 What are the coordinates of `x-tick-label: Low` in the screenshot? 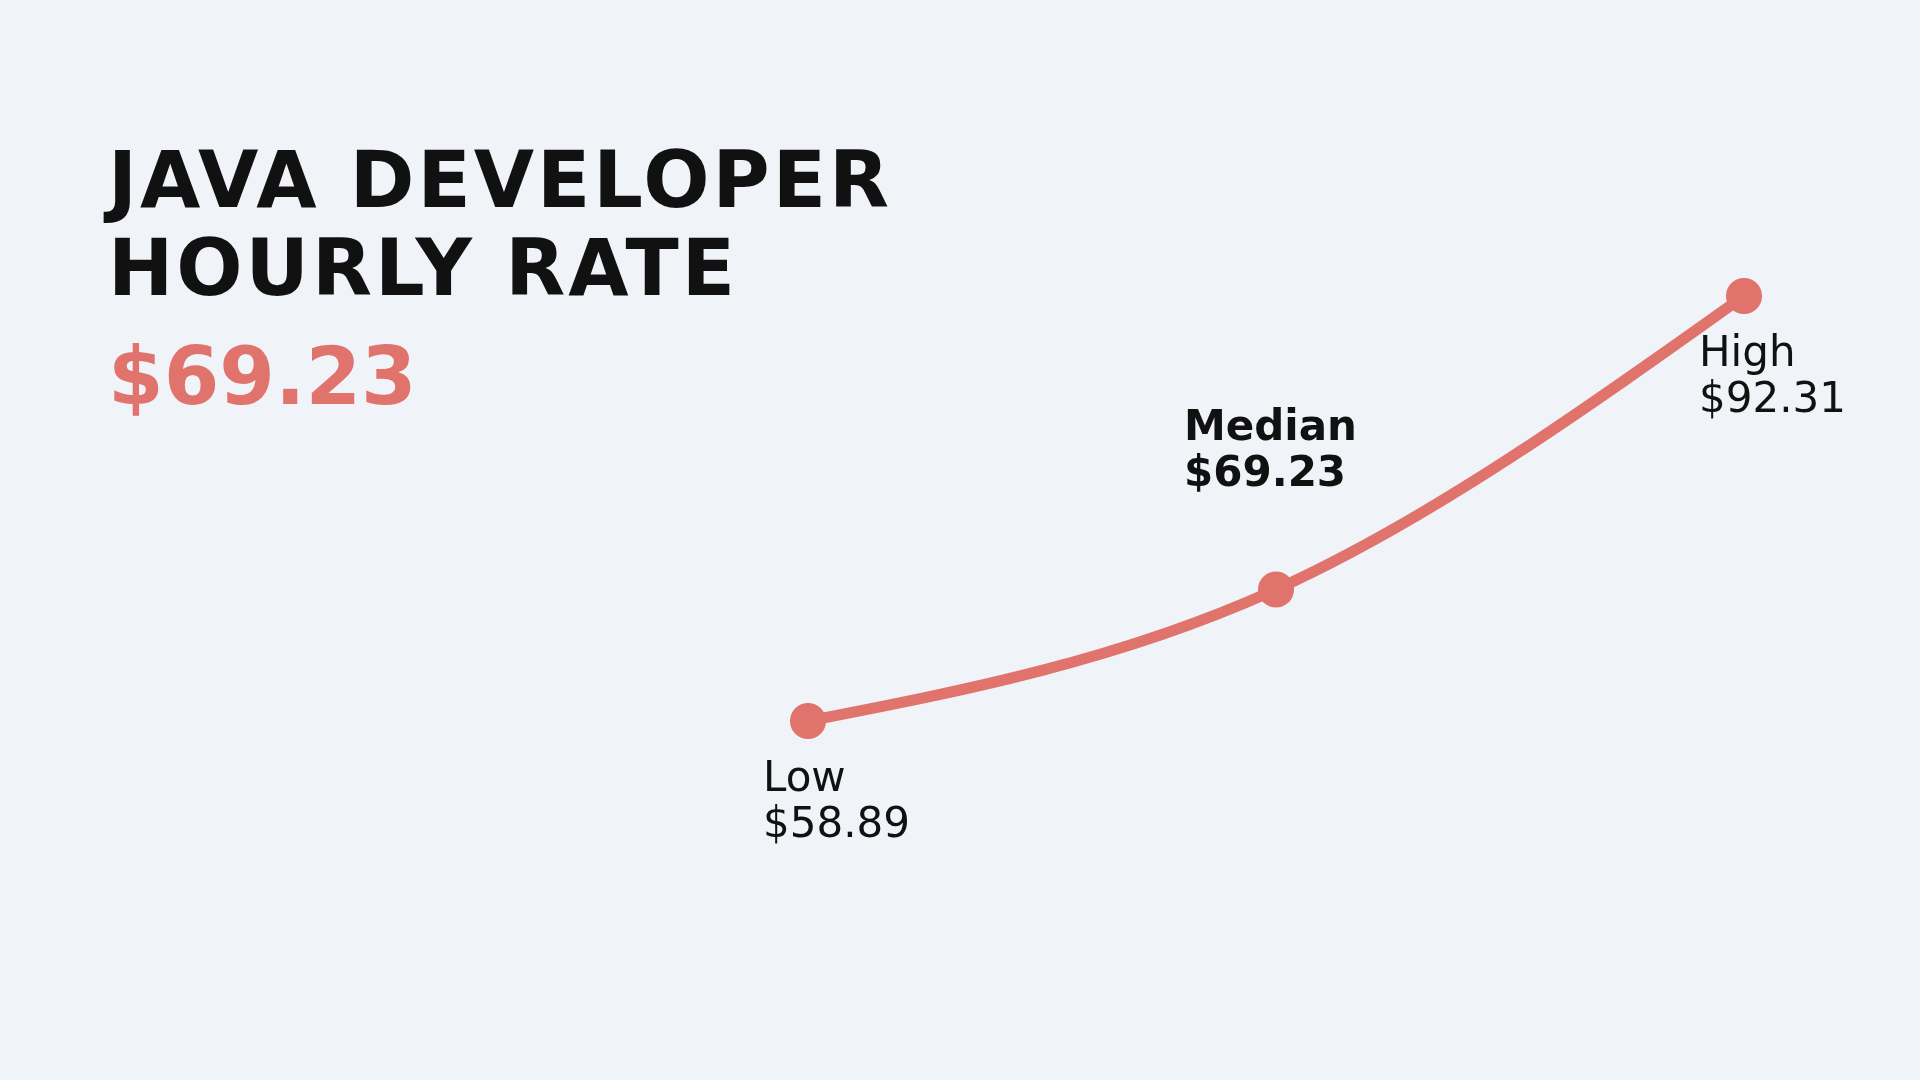 It's located at (804, 776).